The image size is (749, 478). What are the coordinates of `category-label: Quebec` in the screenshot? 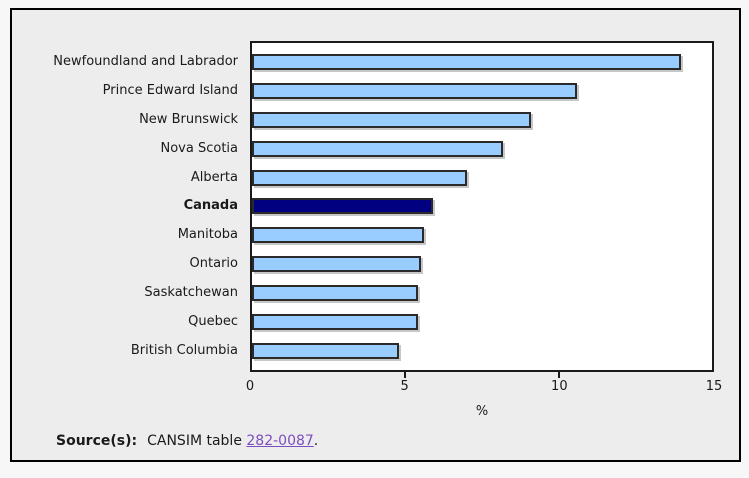 It's located at (213, 322).